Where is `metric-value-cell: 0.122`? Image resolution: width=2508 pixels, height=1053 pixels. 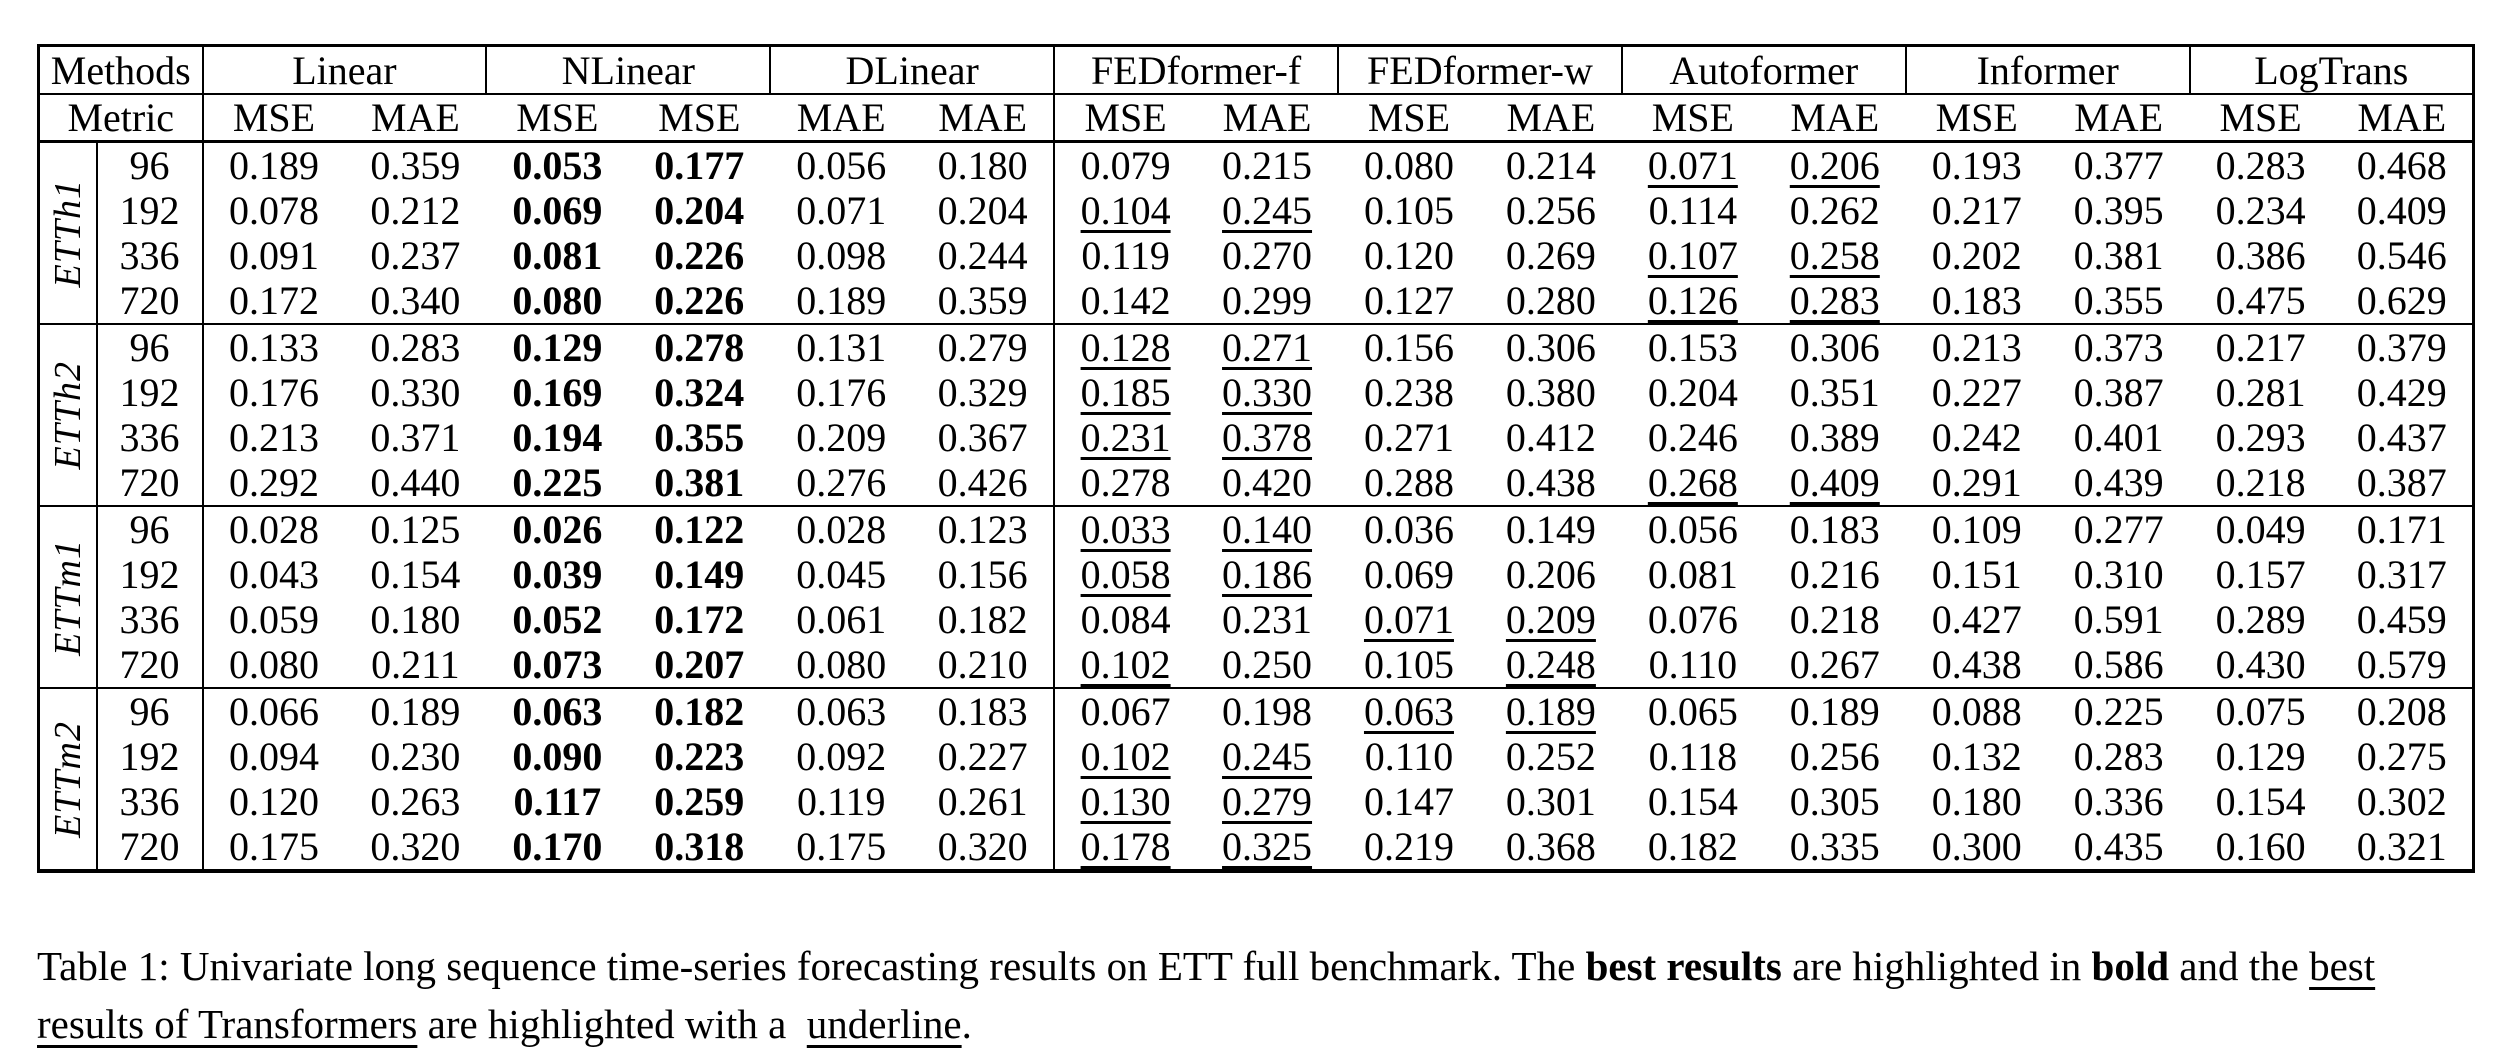 metric-value-cell: 0.122 is located at coordinates (699, 528).